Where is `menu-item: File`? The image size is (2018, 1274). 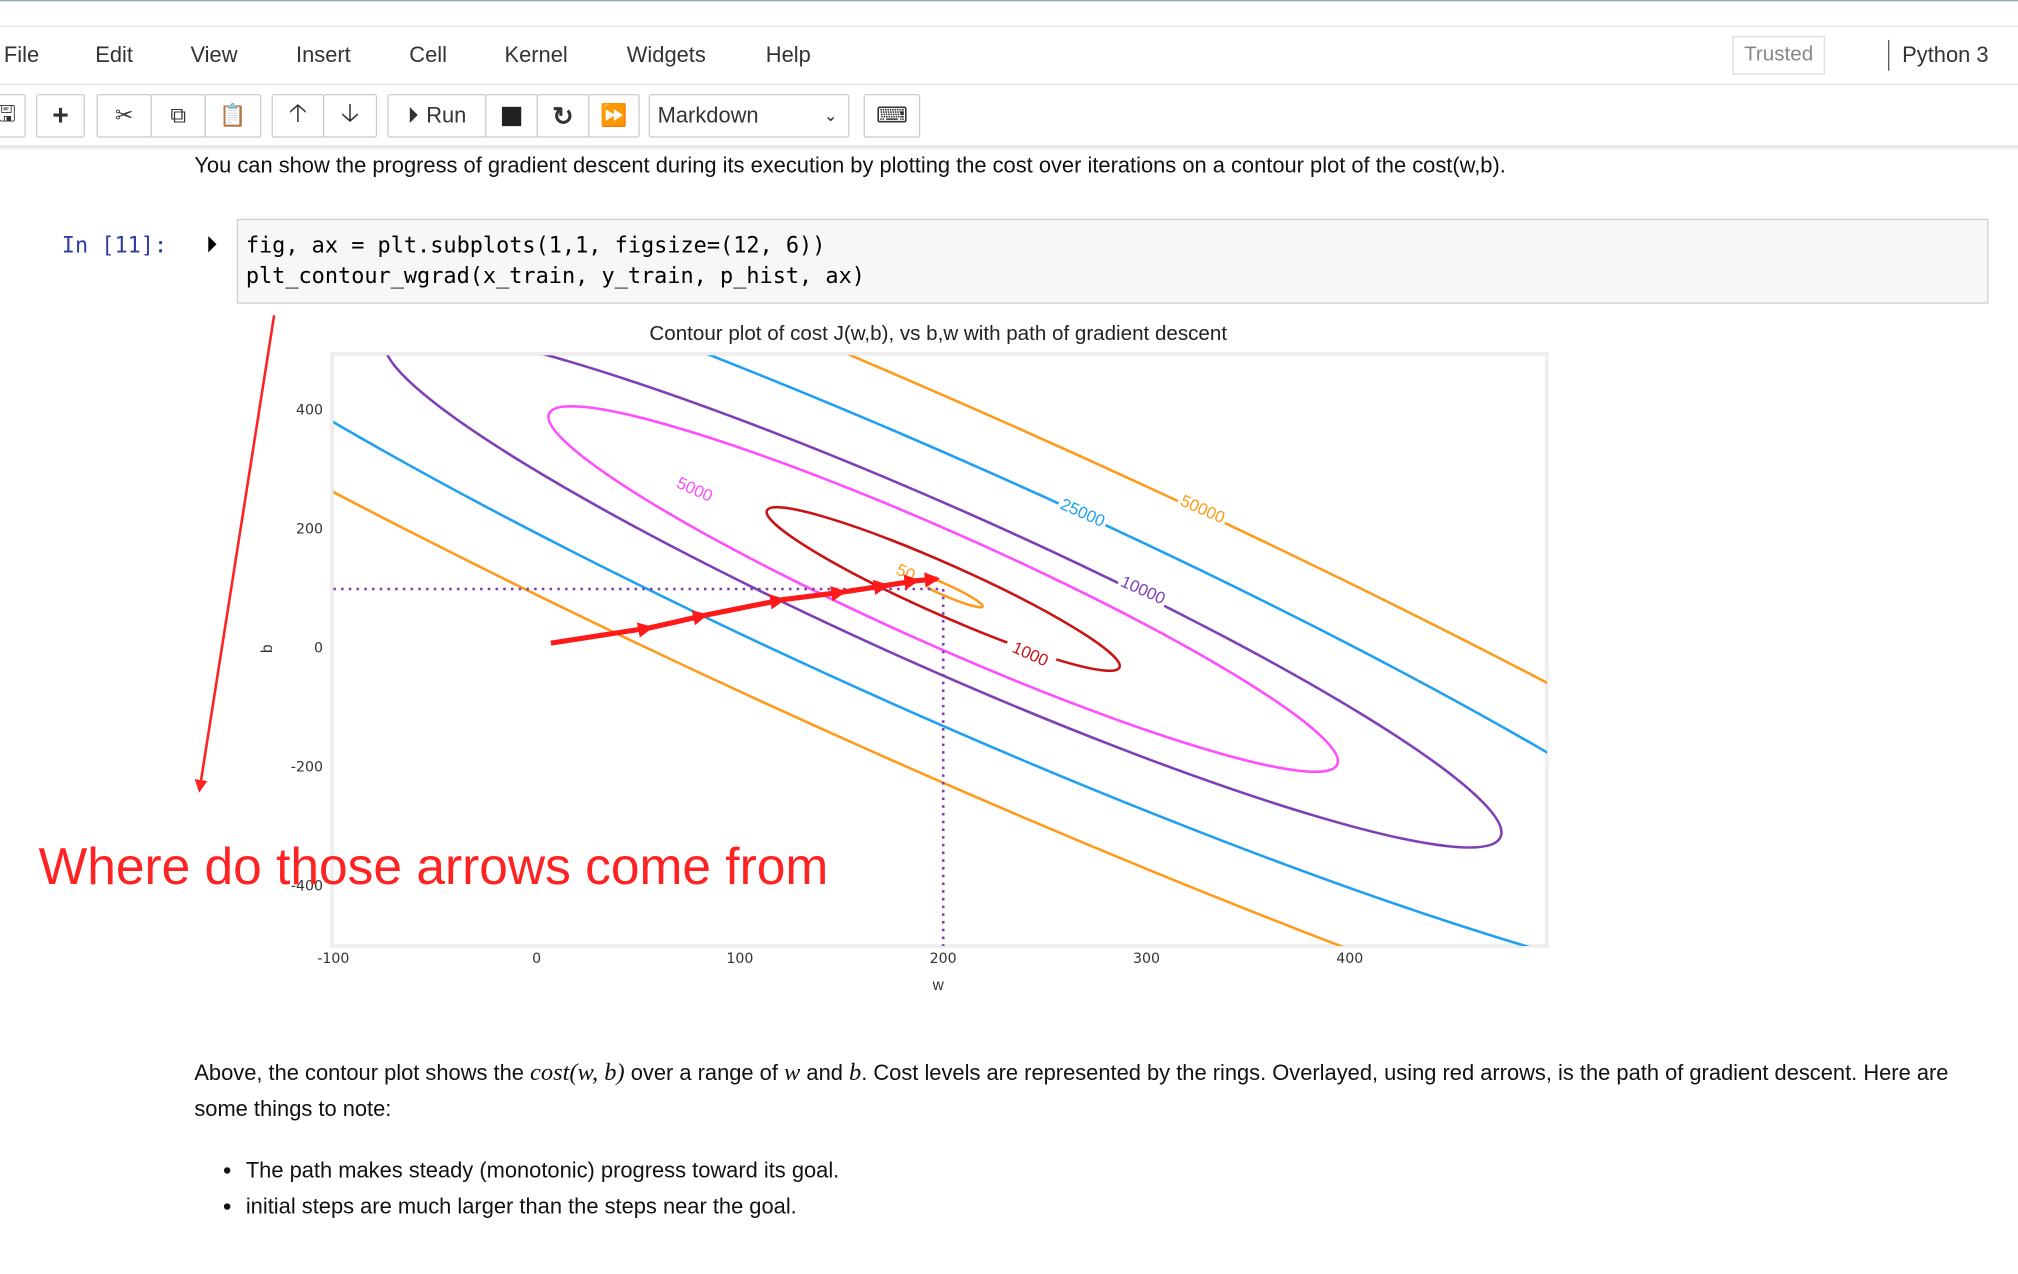 menu-item: File is located at coordinates (21, 54).